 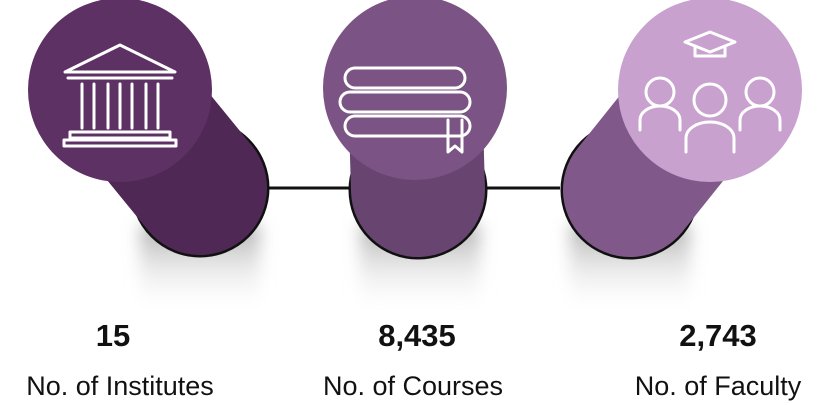 What do you see at coordinates (718, 335) in the screenshot?
I see `stat-value: 2,743` at bounding box center [718, 335].